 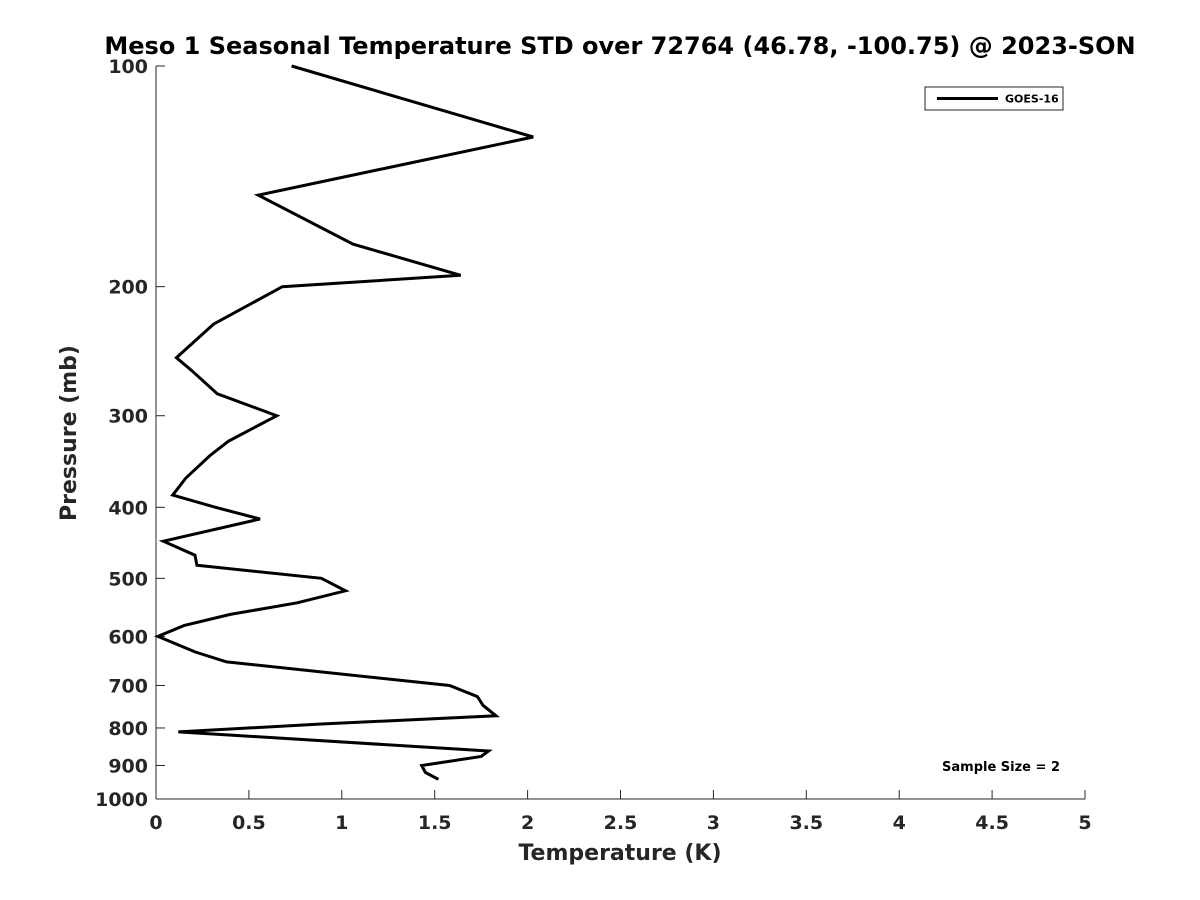 I want to click on x-axis-label: Temperature (K), so click(x=619, y=853).